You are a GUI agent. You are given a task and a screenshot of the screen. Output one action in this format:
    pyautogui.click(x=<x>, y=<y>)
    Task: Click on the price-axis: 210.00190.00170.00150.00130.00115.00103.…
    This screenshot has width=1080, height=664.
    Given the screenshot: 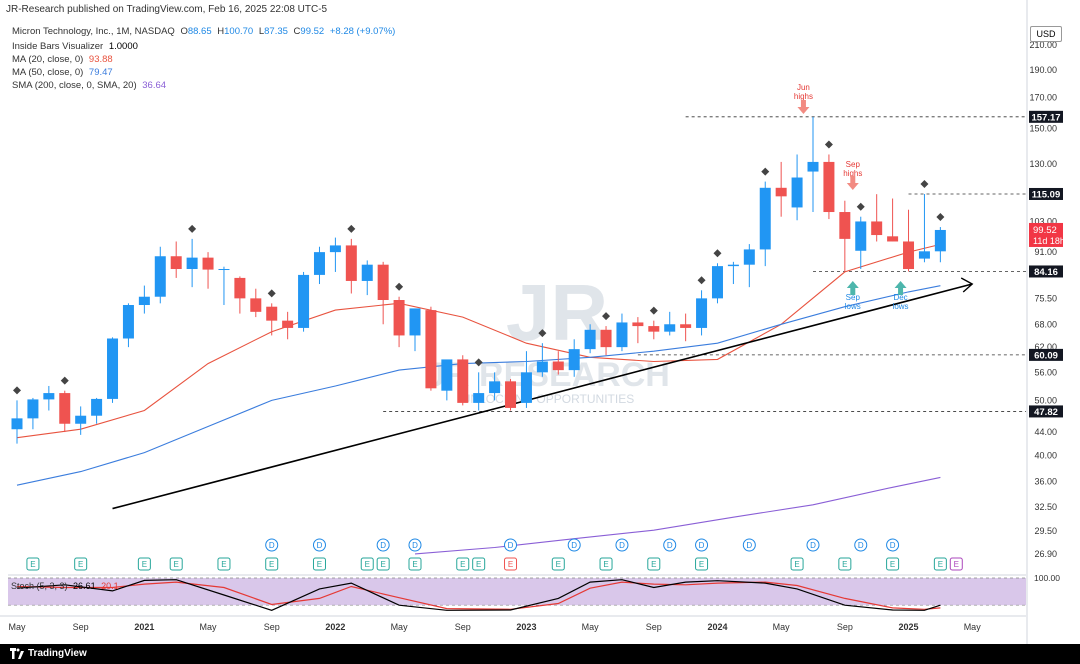 What is the action you would take?
    pyautogui.click(x=1045, y=322)
    